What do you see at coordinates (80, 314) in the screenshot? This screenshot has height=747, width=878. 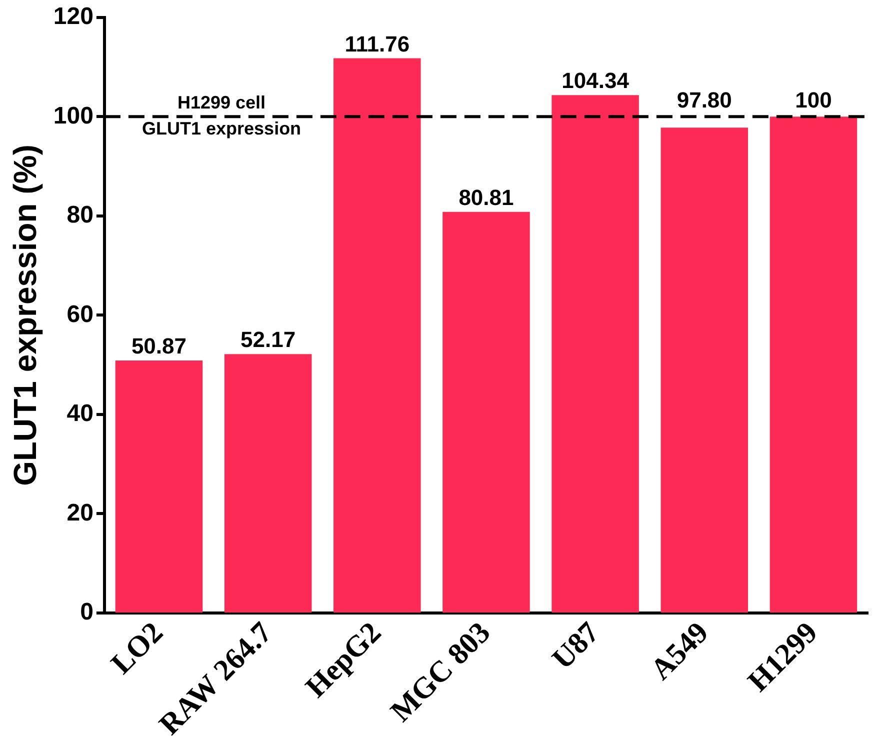 I see `y-tick-label: 60` at bounding box center [80, 314].